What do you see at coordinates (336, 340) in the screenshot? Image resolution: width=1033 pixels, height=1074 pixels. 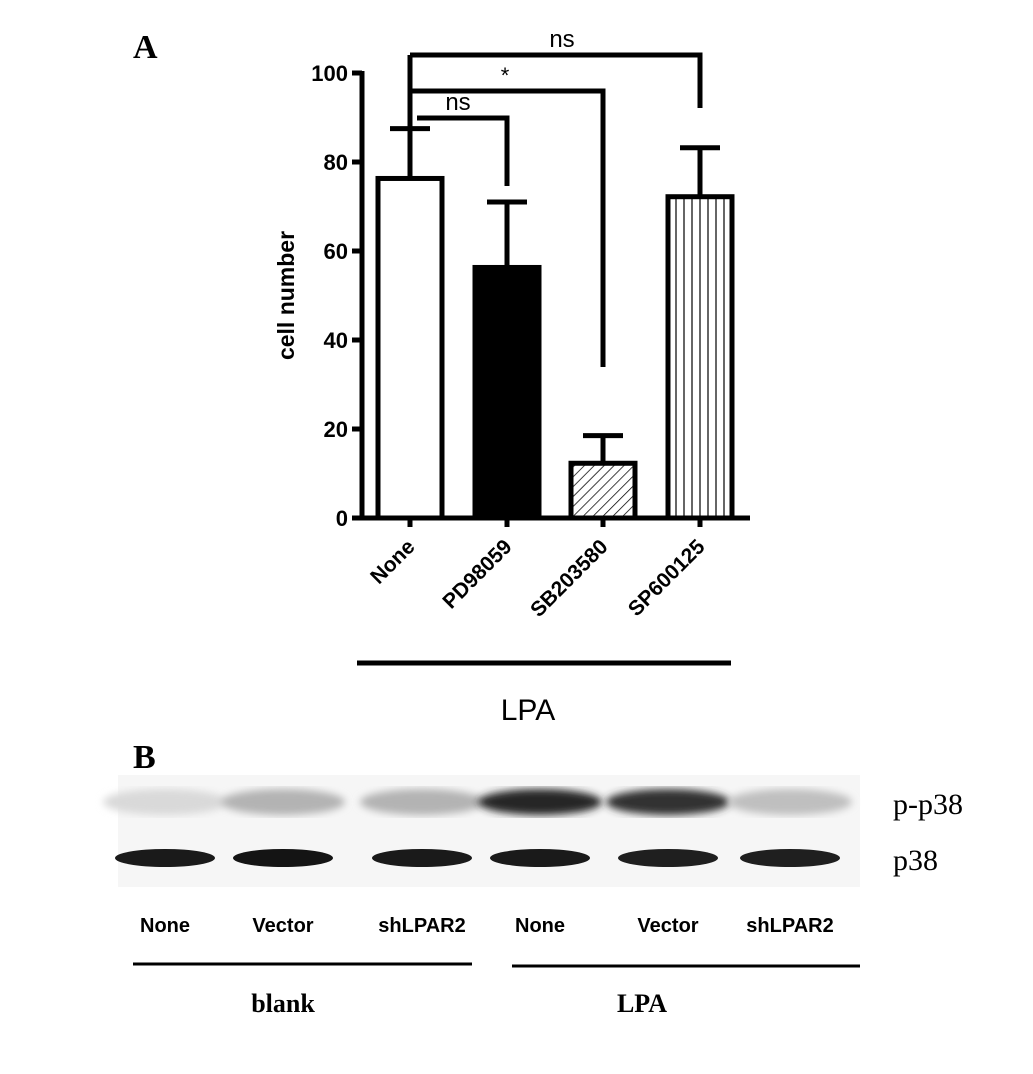 I see `y-tick-label: 40` at bounding box center [336, 340].